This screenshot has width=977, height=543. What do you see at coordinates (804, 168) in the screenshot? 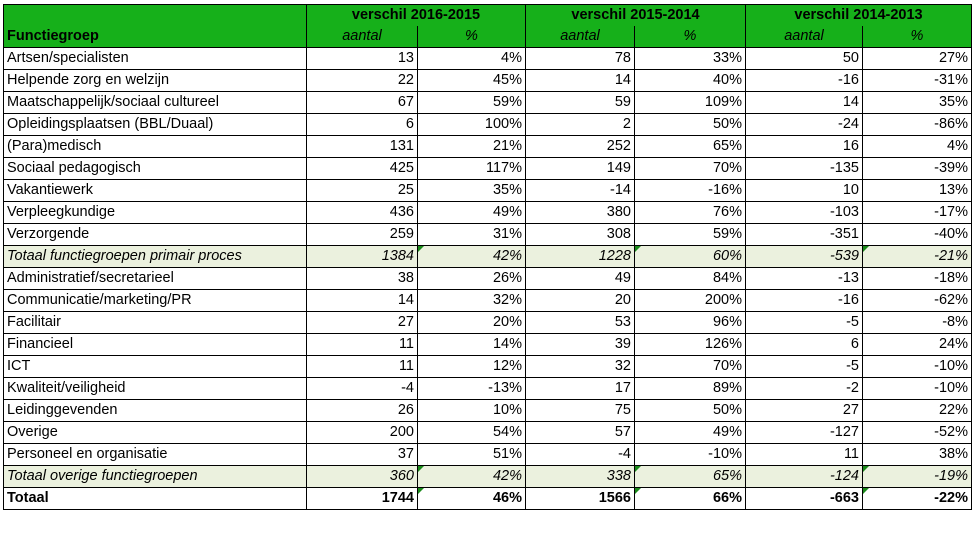
I see `aantal-cell: -135` at bounding box center [804, 168].